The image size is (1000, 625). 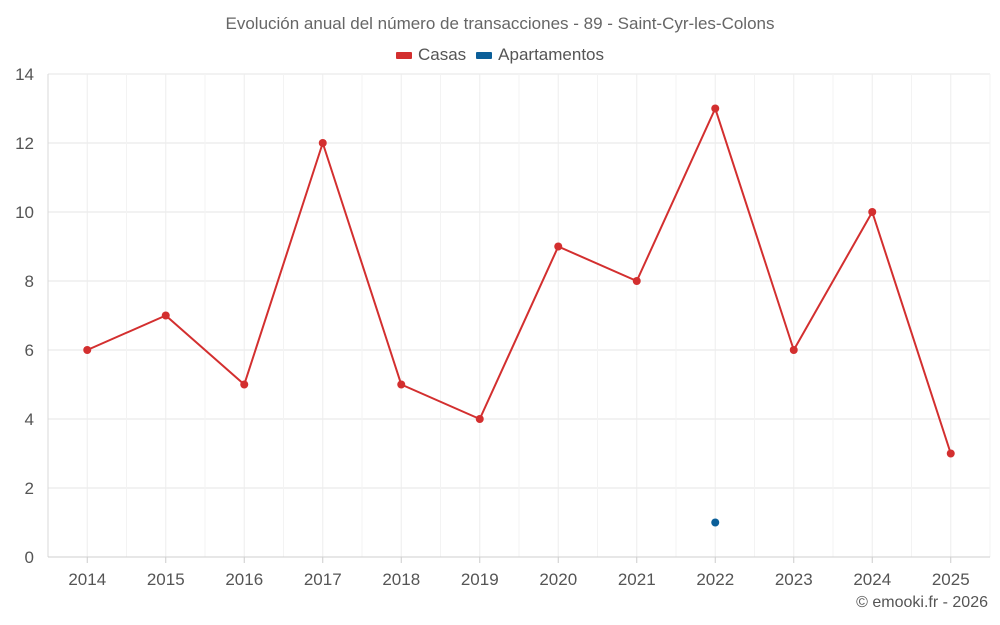 What do you see at coordinates (715, 579) in the screenshot?
I see `x-tick-label: 2022` at bounding box center [715, 579].